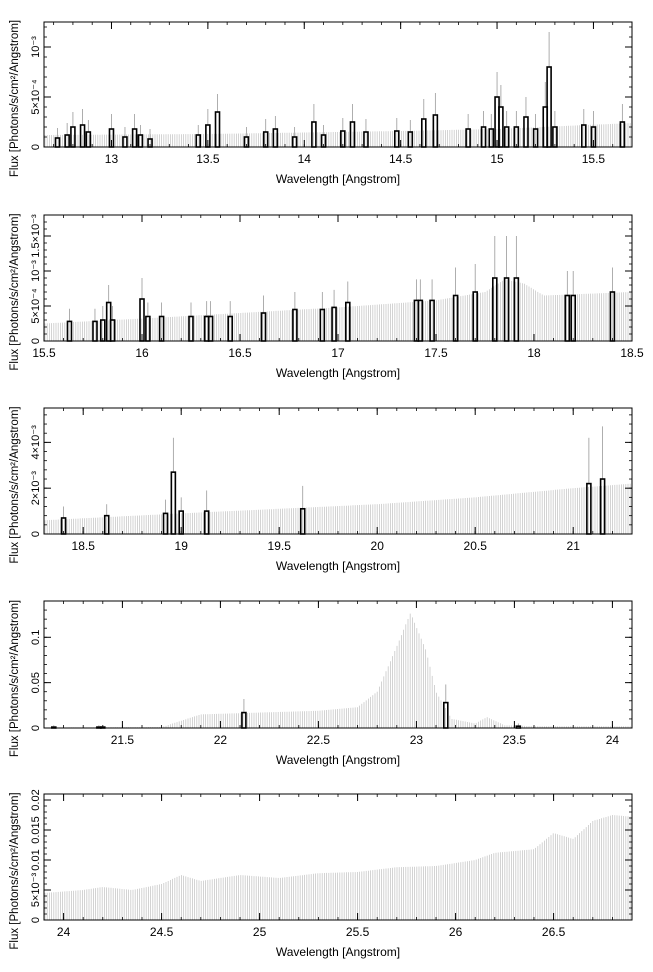 This screenshot has width=653, height=972. Describe the element at coordinates (456, 932) in the screenshot. I see `x-tick-label: 26` at that location.